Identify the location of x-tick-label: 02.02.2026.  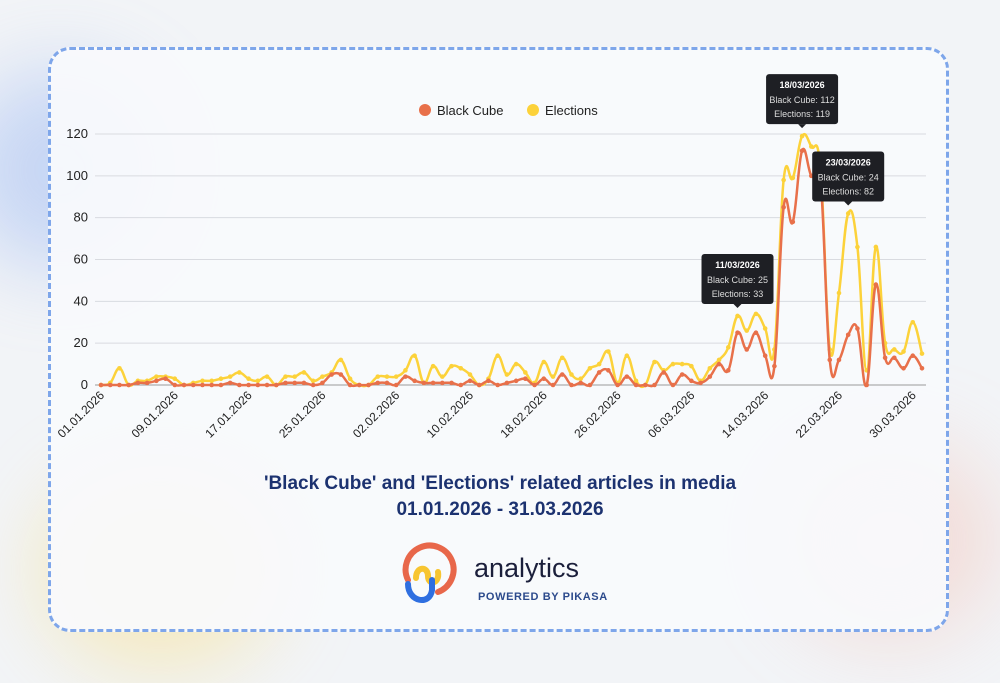
(376, 414).